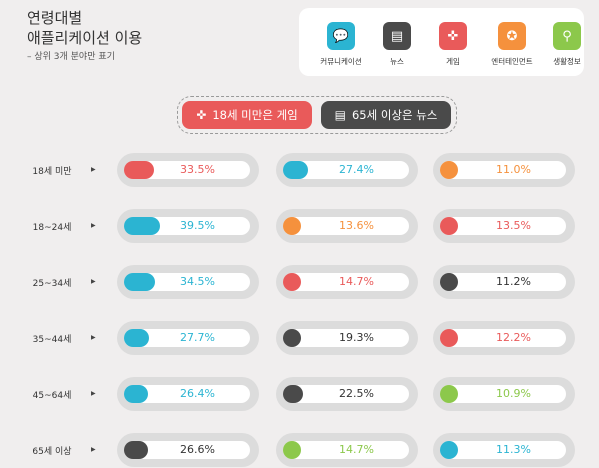 The image size is (599, 468). I want to click on legend-item-communication: 💬 커뮤니케이션, so click(341, 44).